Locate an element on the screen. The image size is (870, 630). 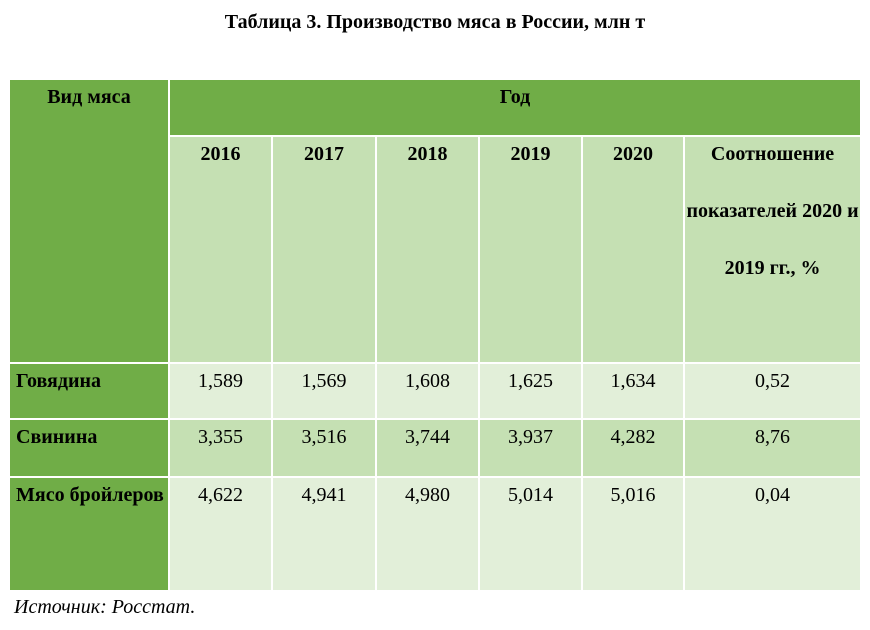
header-cell: Год is located at coordinates (515, 107).